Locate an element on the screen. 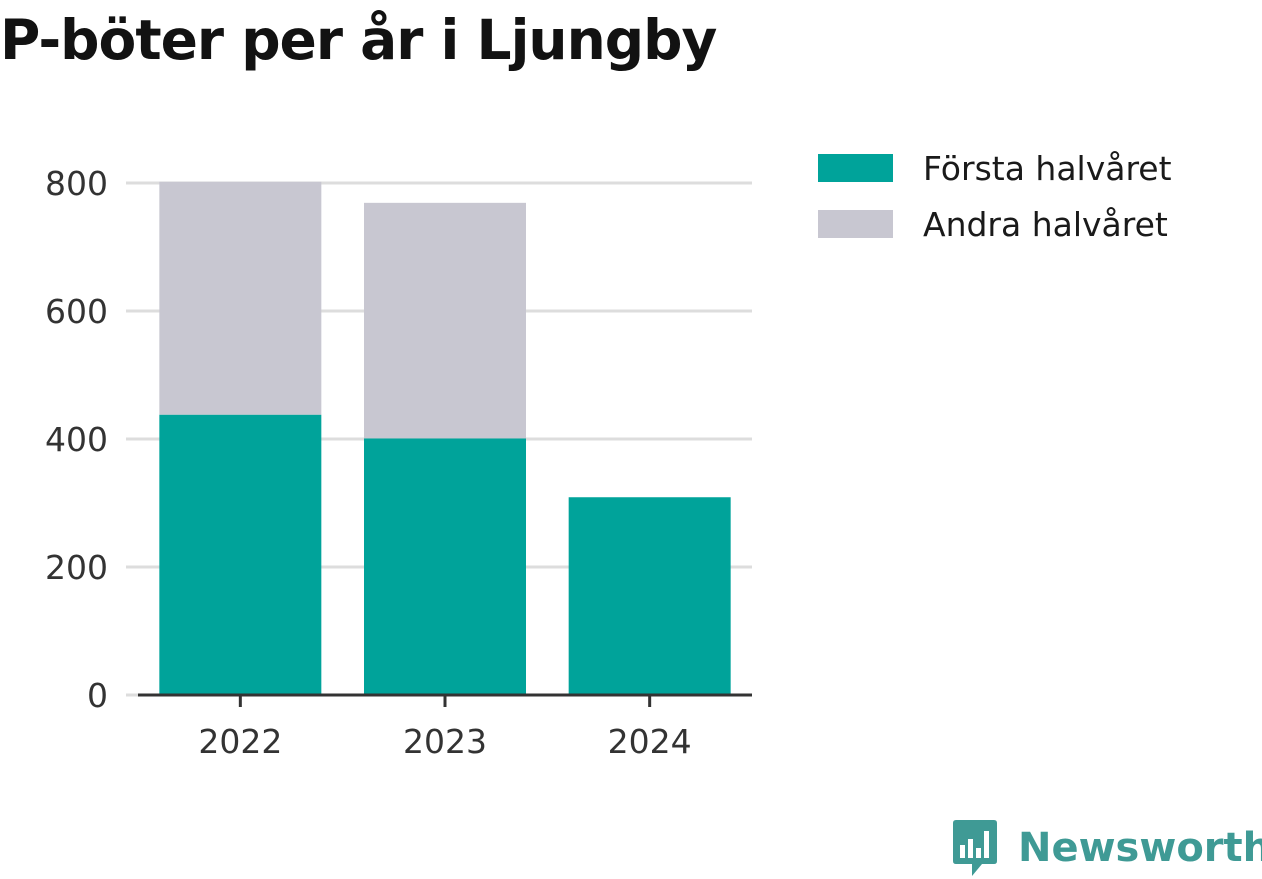 This screenshot has height=879, width=1262. legend-swatch-forsta-halvaret is located at coordinates (855, 168).